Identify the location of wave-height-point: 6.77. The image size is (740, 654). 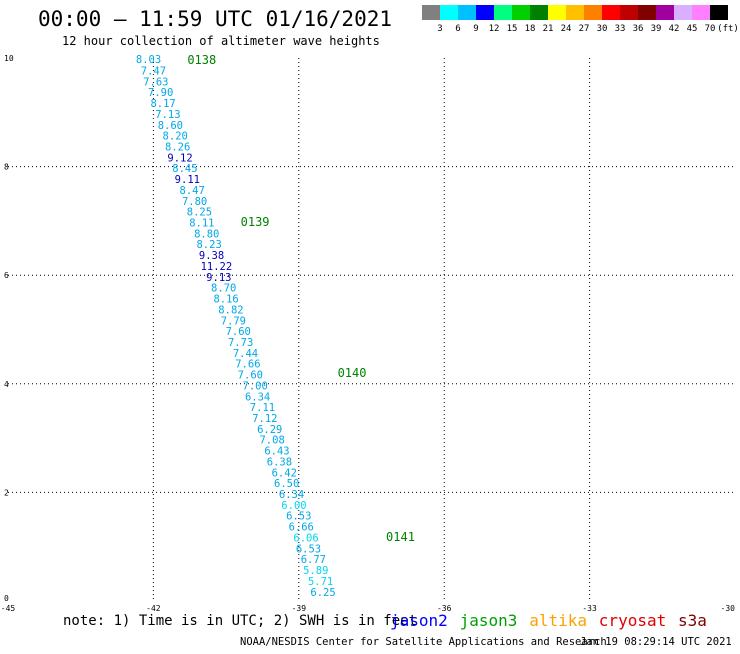
(313, 560).